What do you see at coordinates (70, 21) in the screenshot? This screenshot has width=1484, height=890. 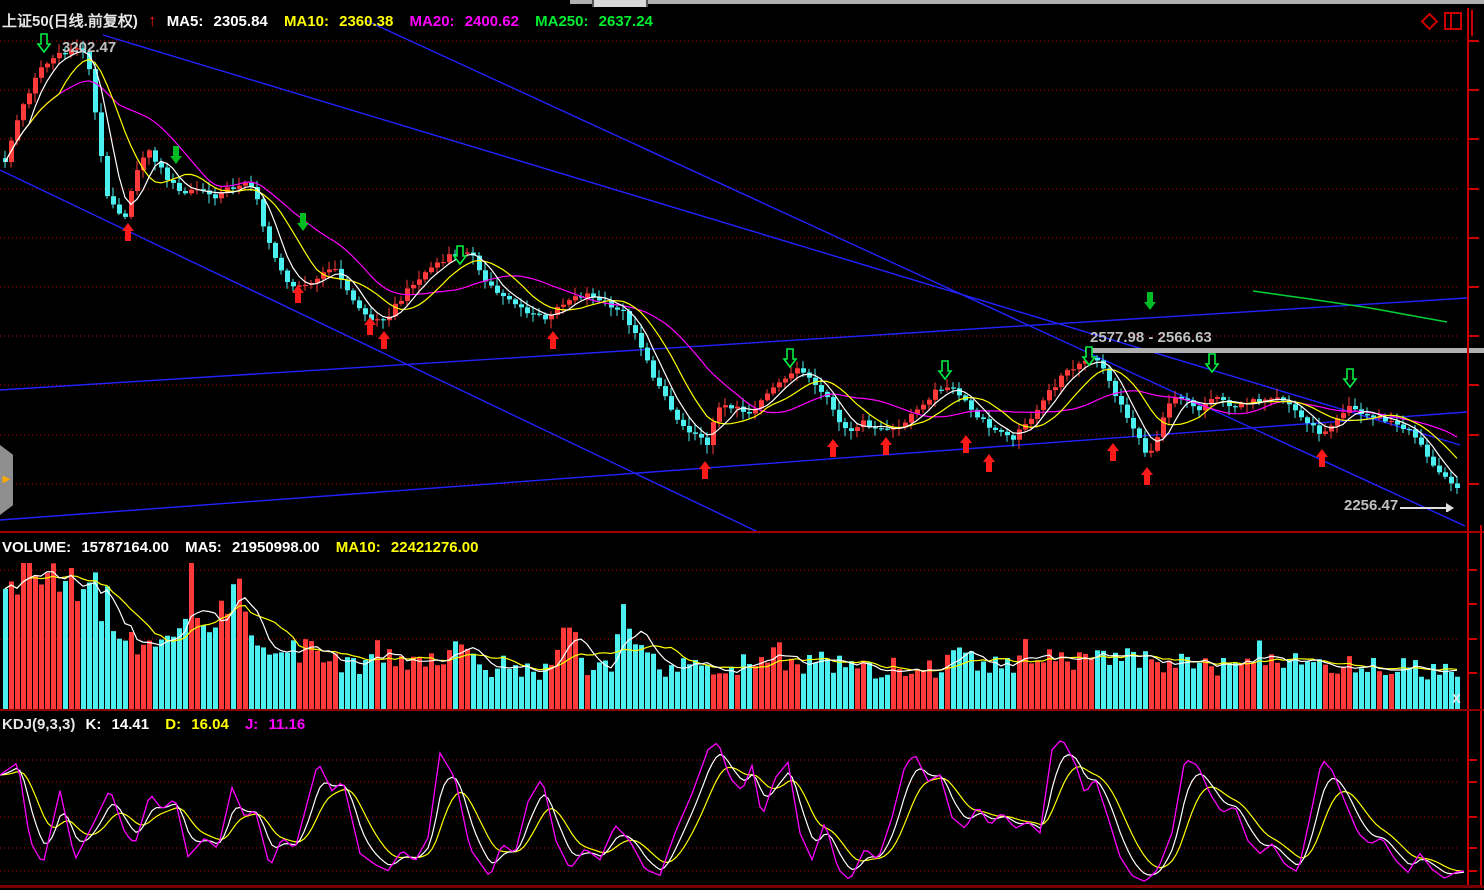 I see `symbol-title: 上证50(日线.前复权)` at bounding box center [70, 21].